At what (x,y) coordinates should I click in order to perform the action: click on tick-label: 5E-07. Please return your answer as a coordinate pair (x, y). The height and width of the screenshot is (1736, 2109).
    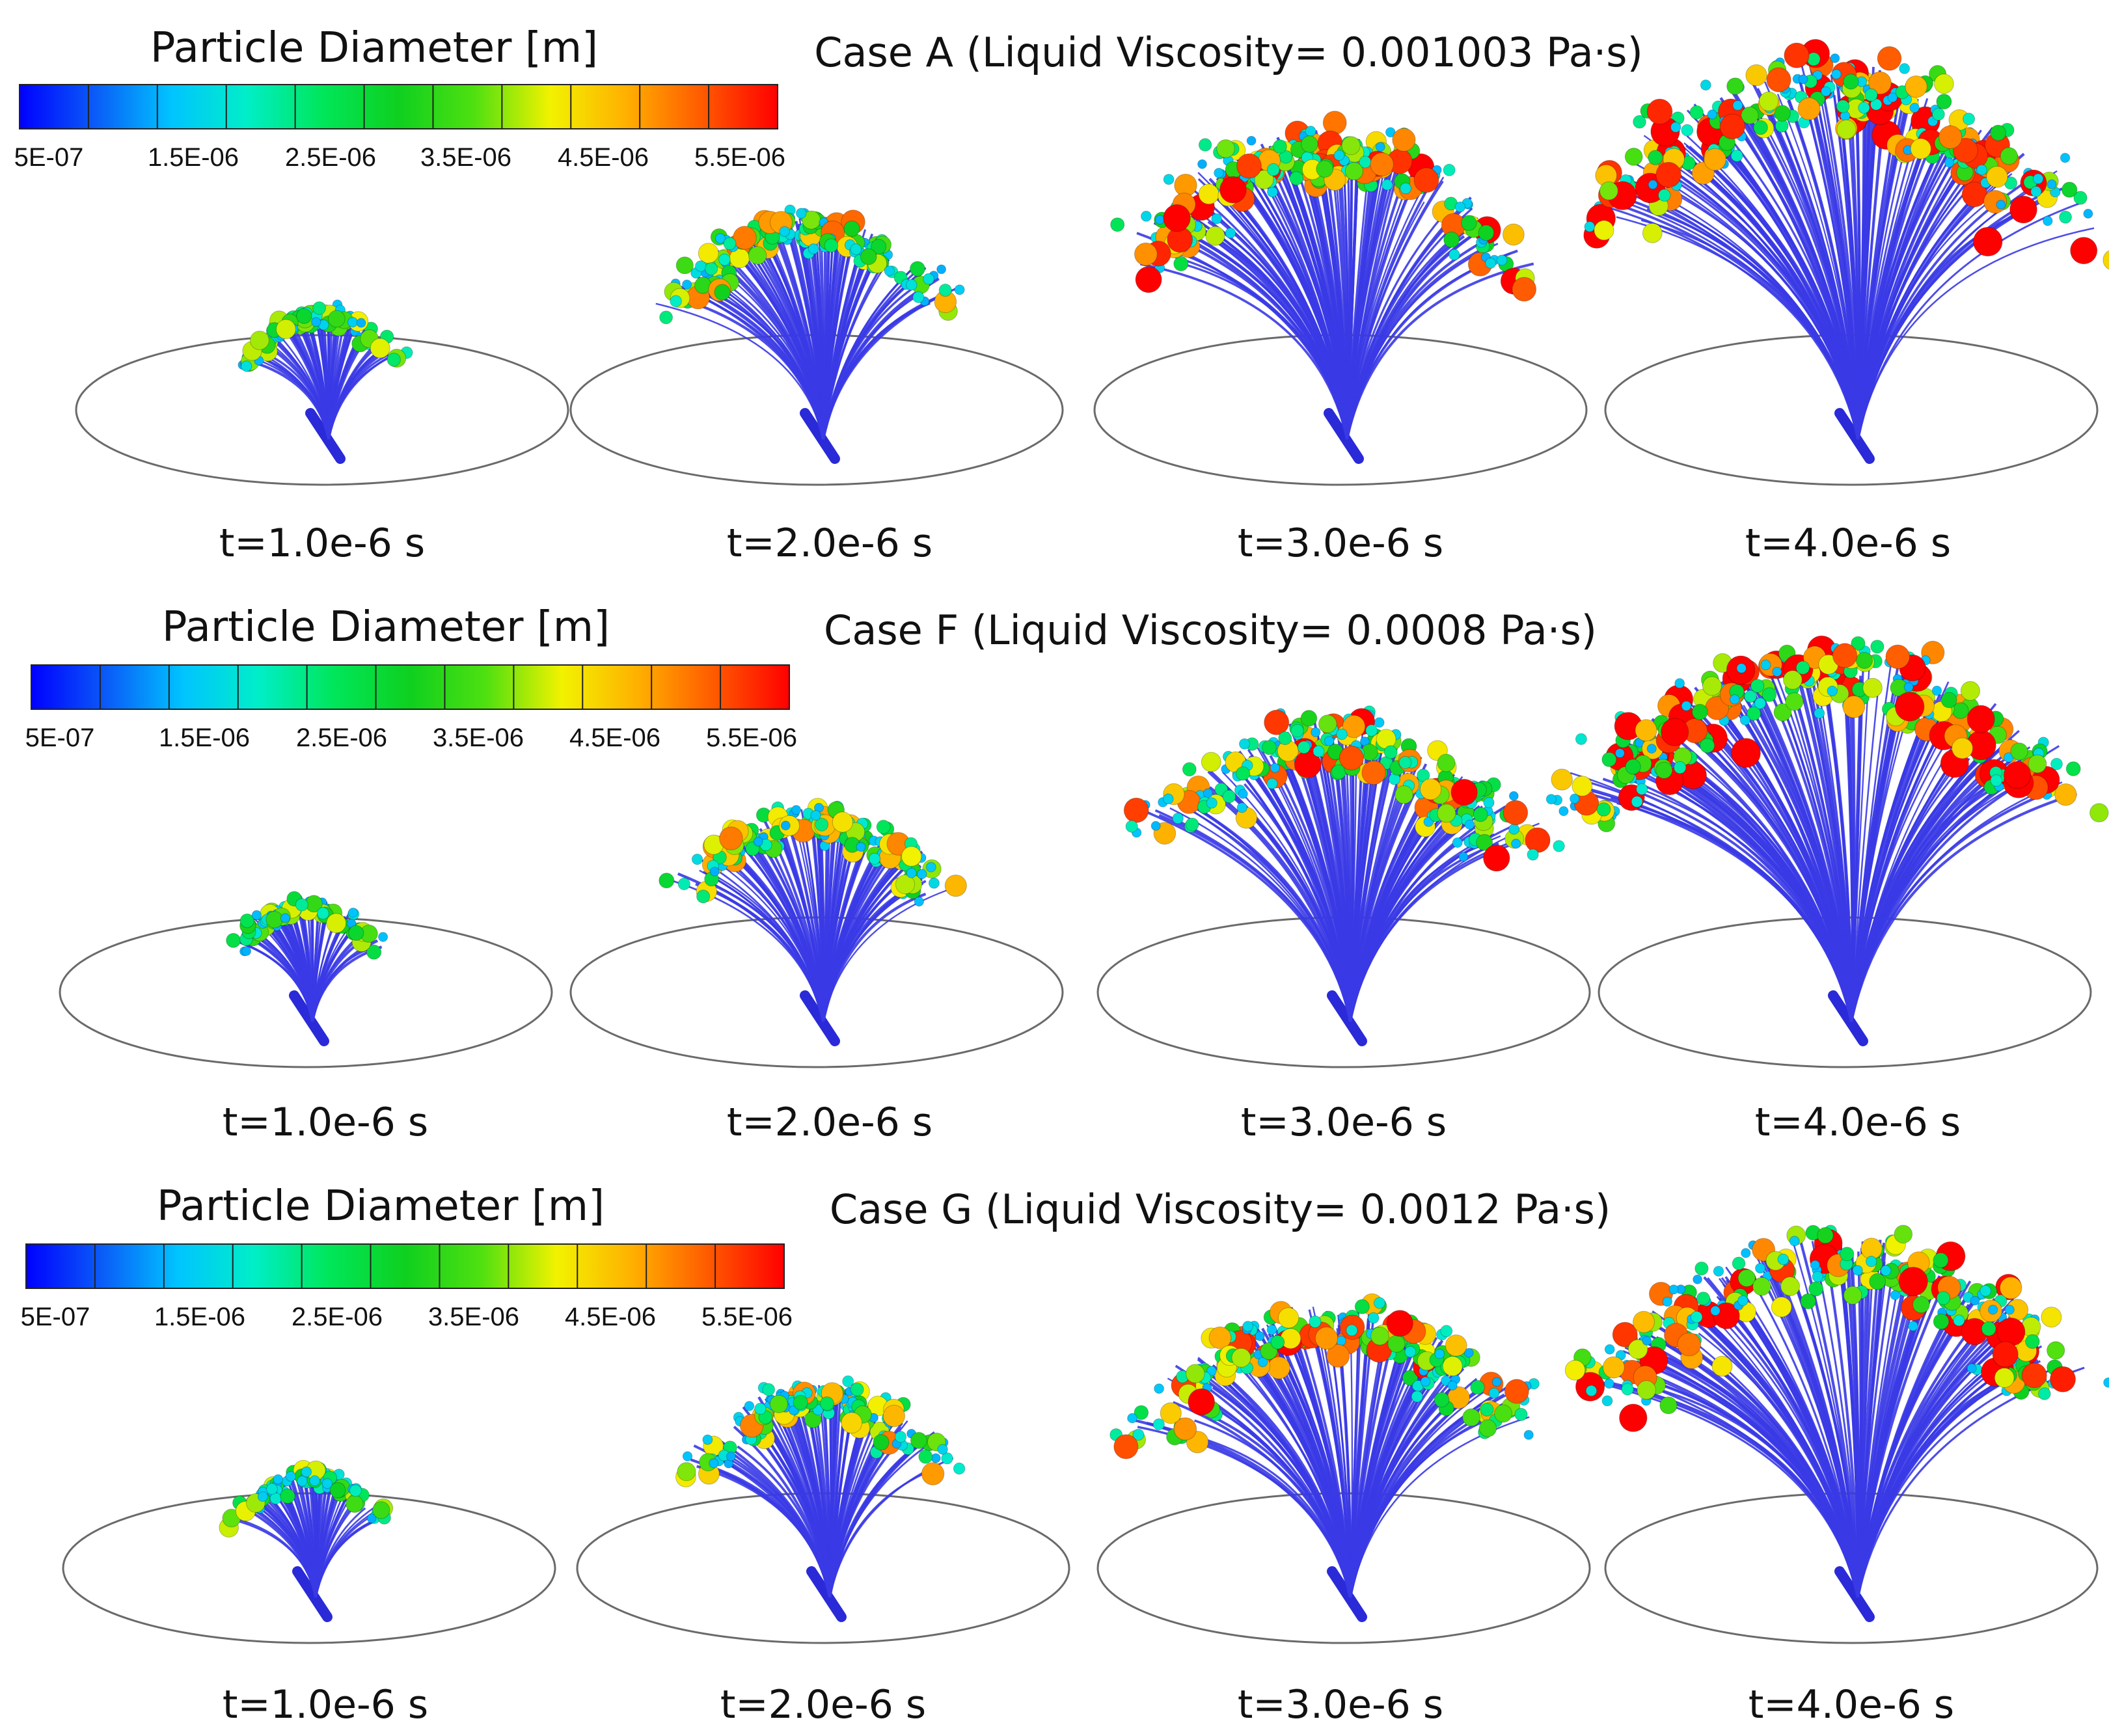
    Looking at the image, I should click on (49, 157).